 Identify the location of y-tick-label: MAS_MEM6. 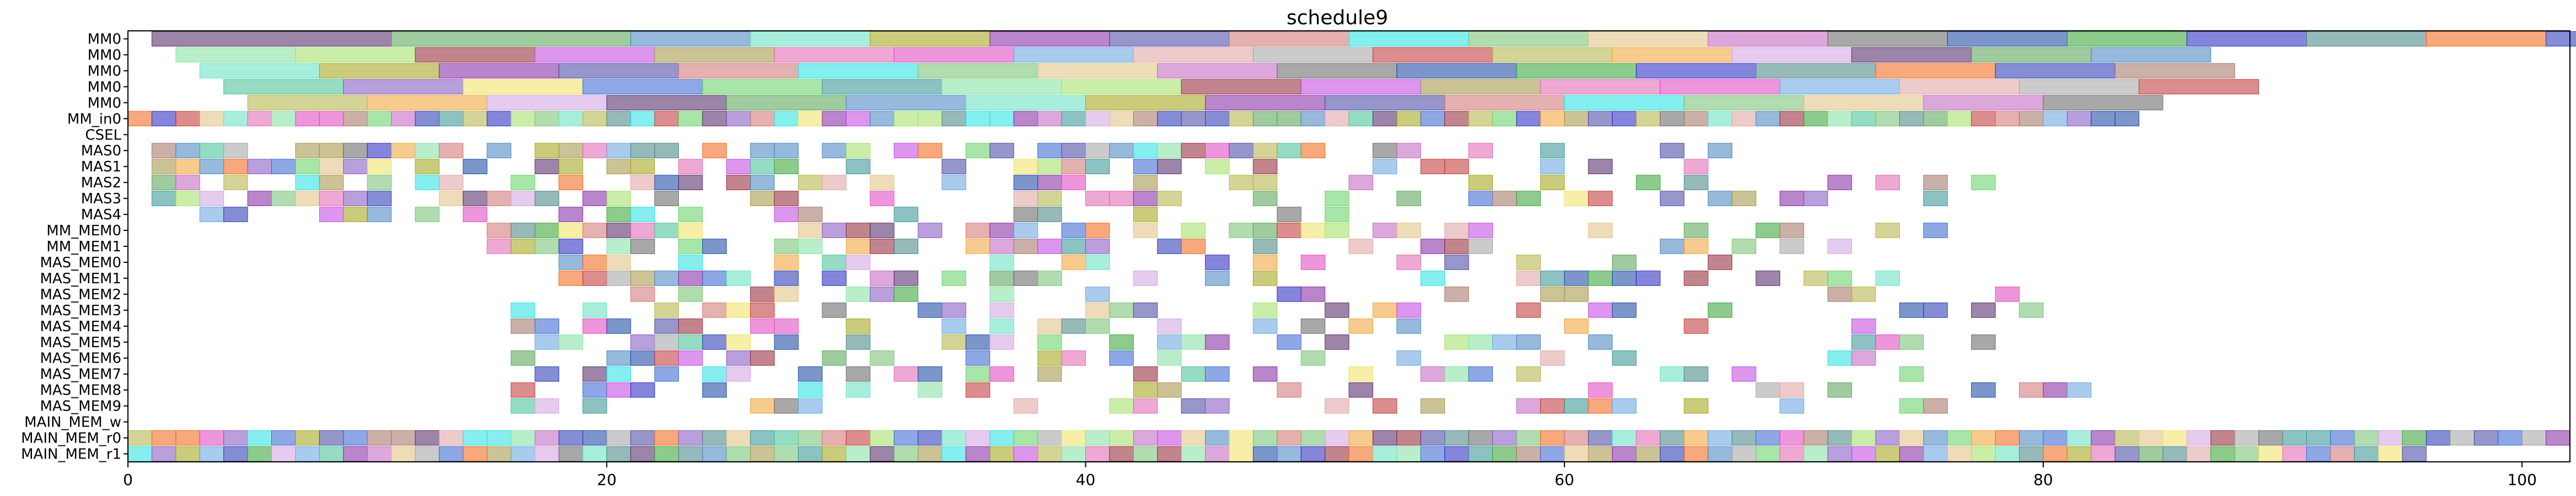
(80, 359).